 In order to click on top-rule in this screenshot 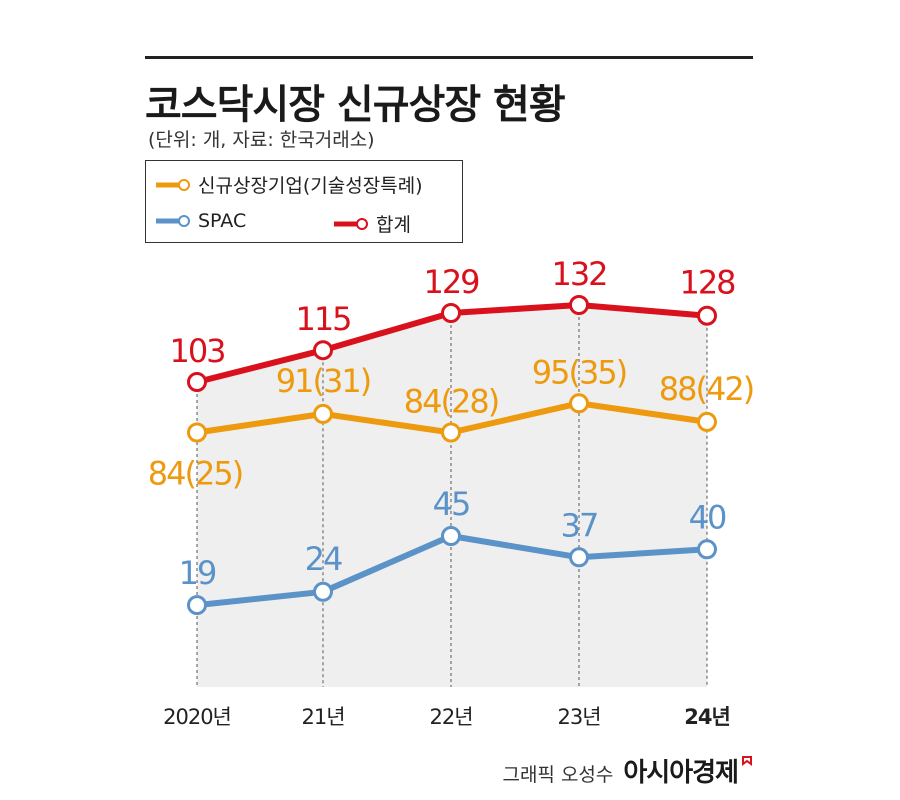, I will do `click(449, 57)`.